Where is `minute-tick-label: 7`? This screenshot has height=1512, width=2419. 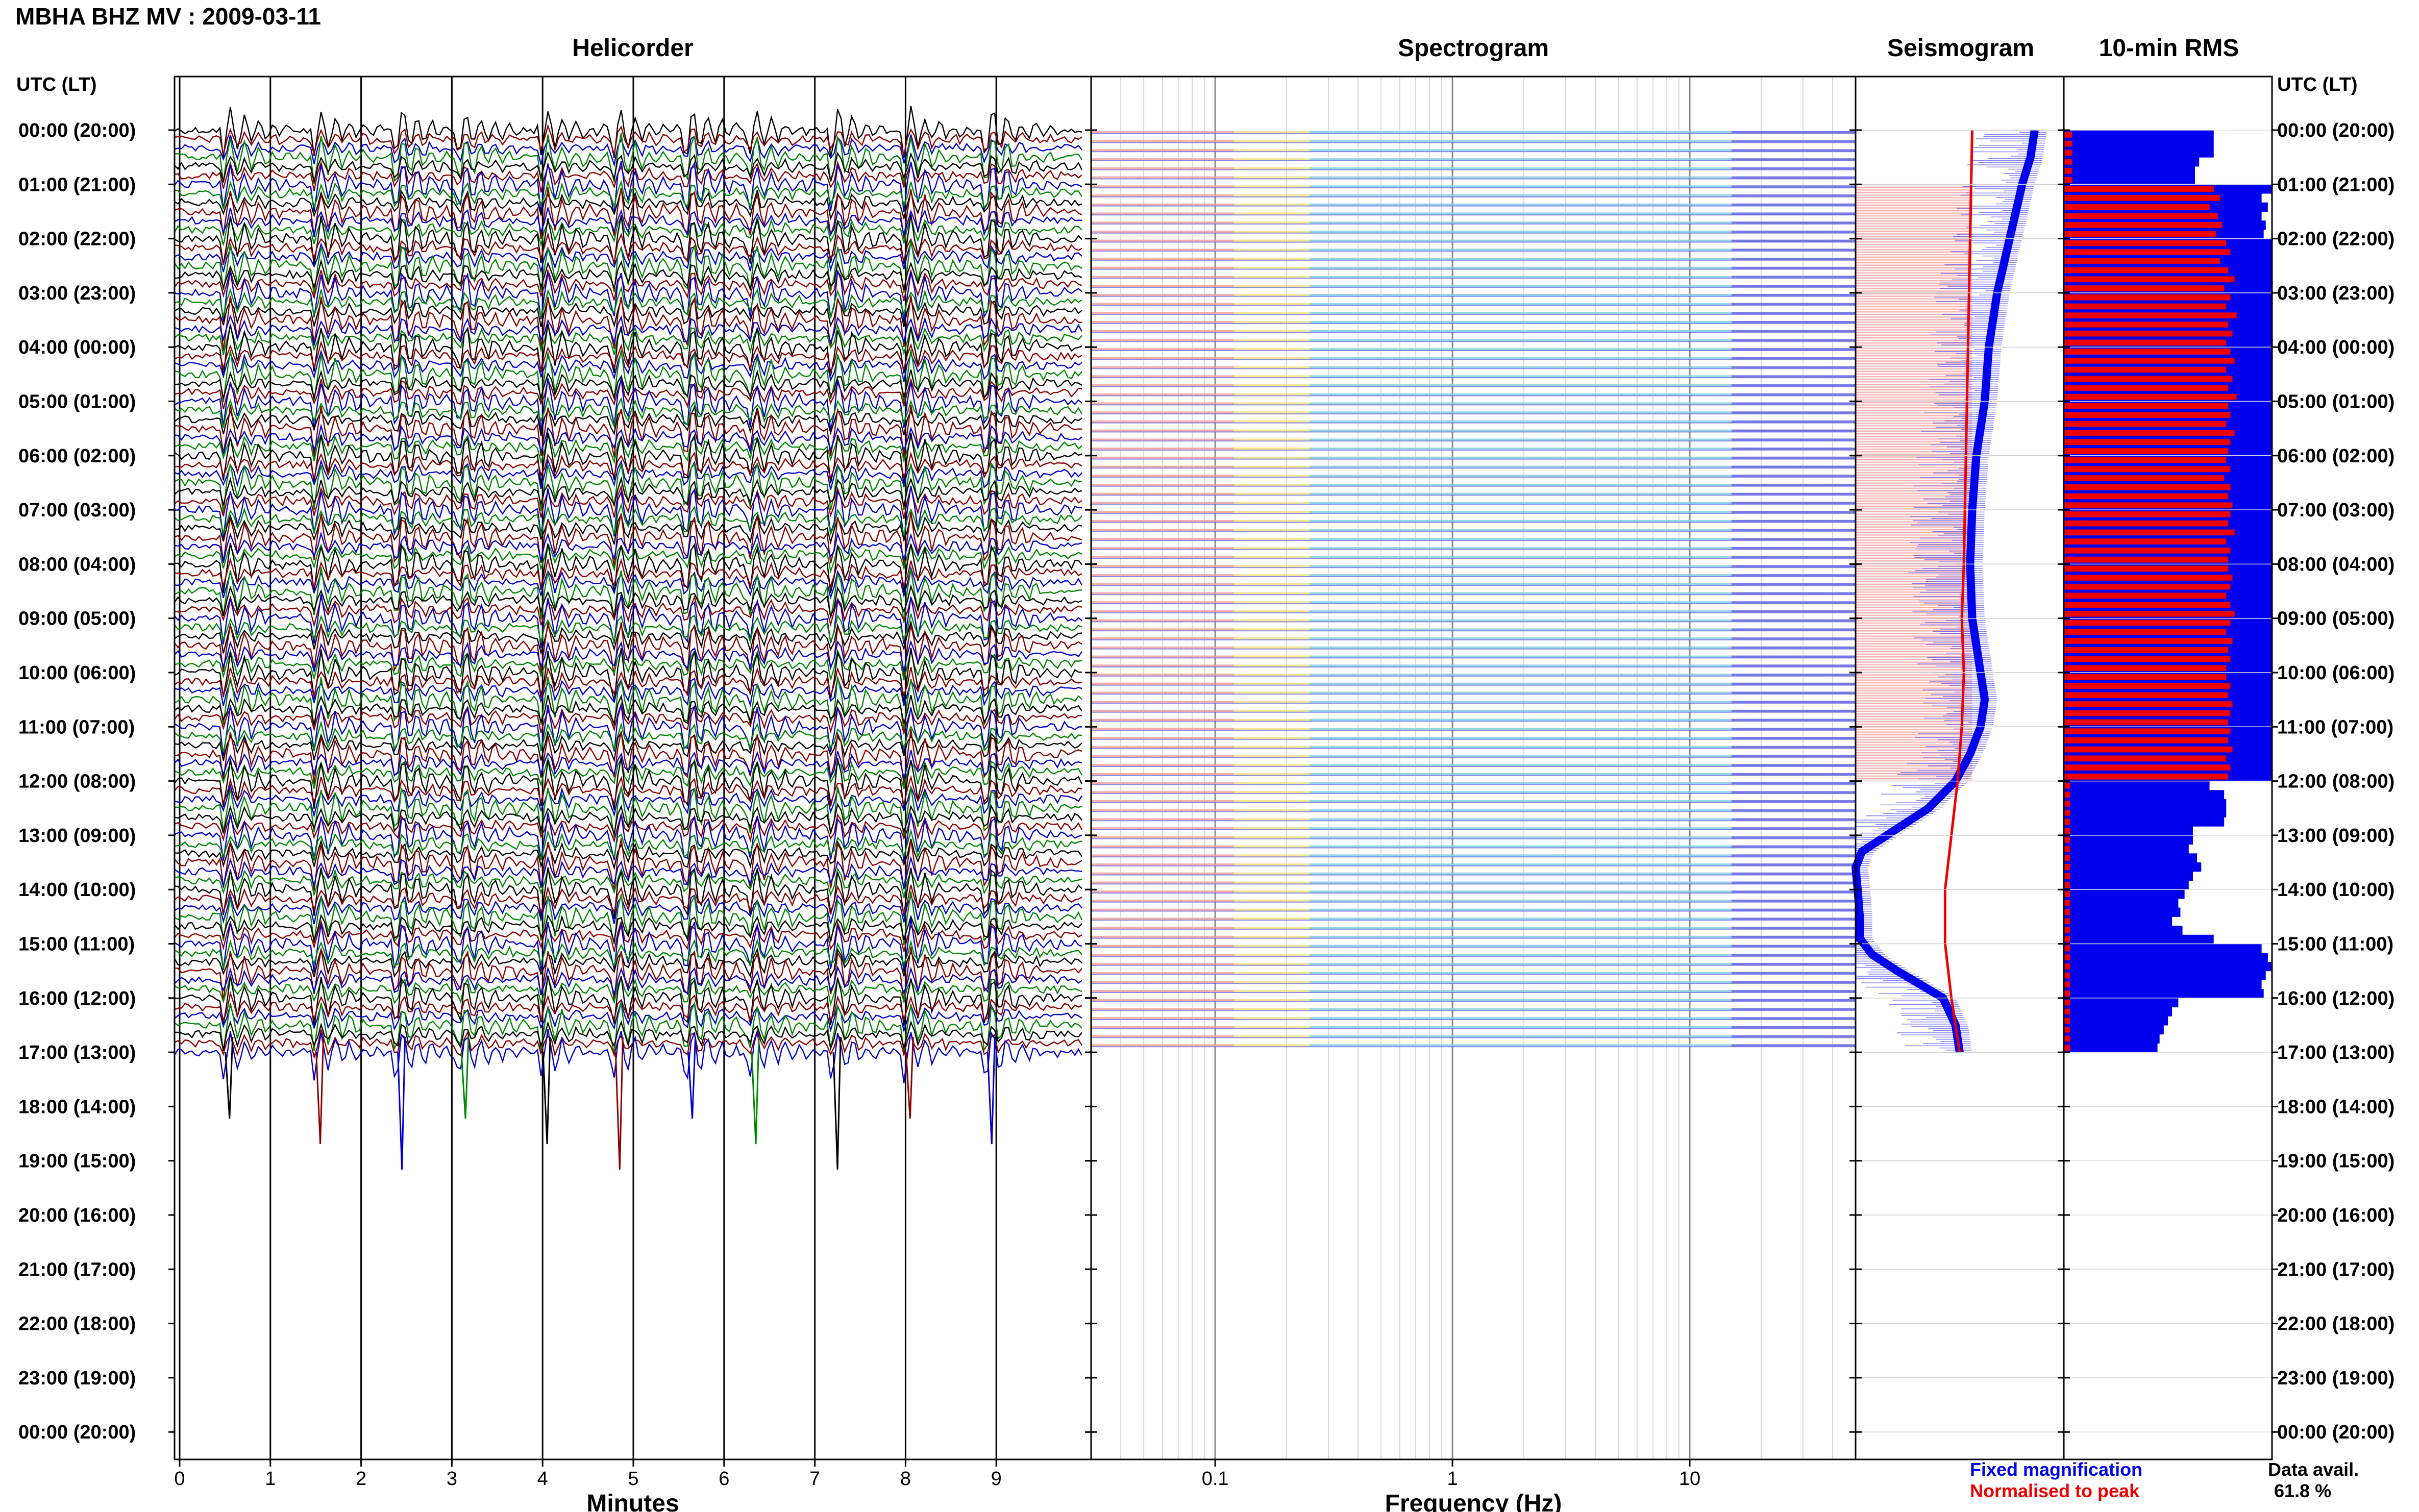 minute-tick-label: 7 is located at coordinates (814, 1479).